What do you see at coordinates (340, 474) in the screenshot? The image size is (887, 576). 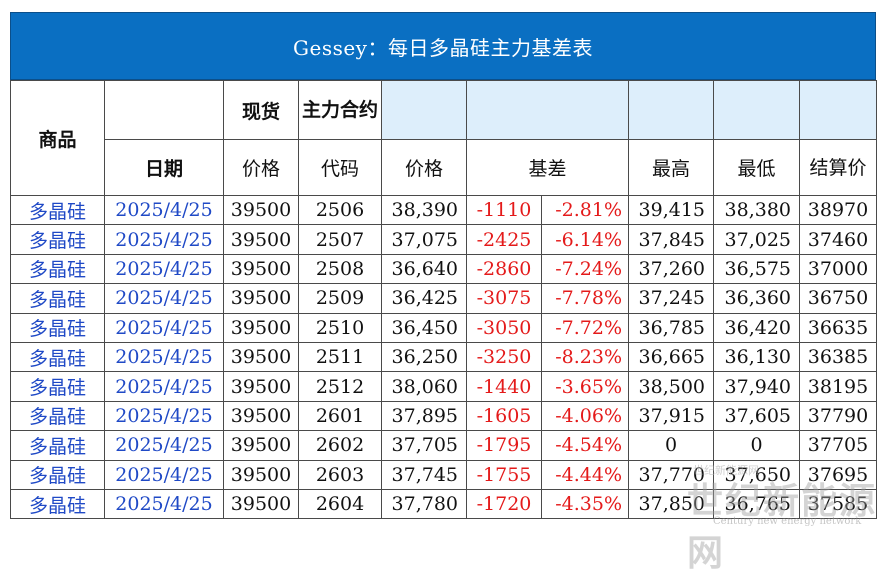 I see `cell-code: 2603` at bounding box center [340, 474].